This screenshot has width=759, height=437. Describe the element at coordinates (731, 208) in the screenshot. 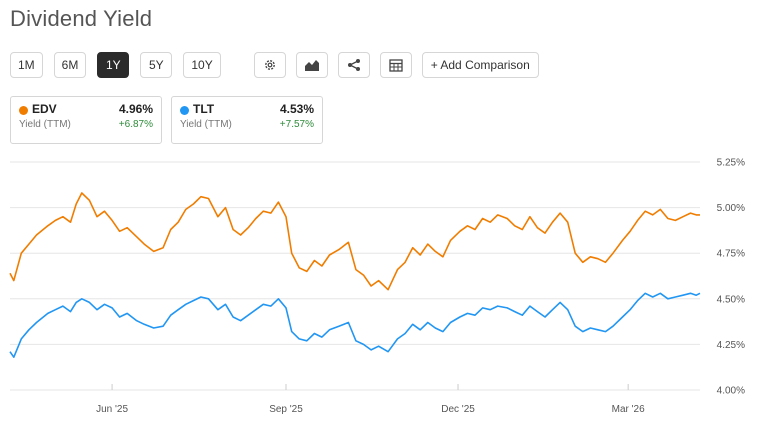

I see `y-tick-label: 5.00%` at that location.